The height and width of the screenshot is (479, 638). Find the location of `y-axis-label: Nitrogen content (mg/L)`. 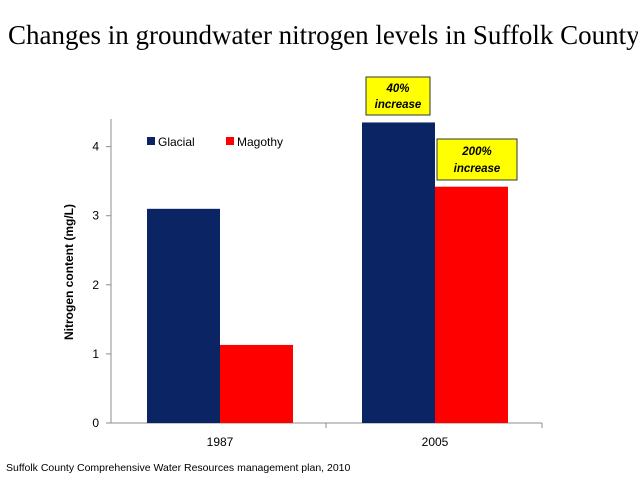

y-axis-label: Nitrogen content (mg/L) is located at coordinates (69, 272).